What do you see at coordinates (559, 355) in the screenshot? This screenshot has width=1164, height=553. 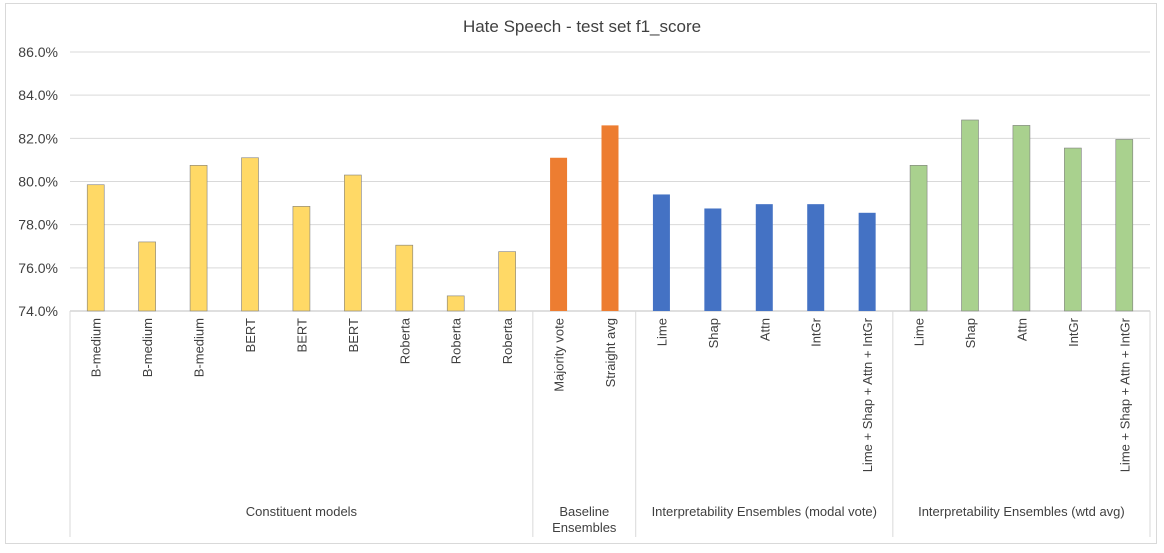 I see `category-label: Majority vote` at bounding box center [559, 355].